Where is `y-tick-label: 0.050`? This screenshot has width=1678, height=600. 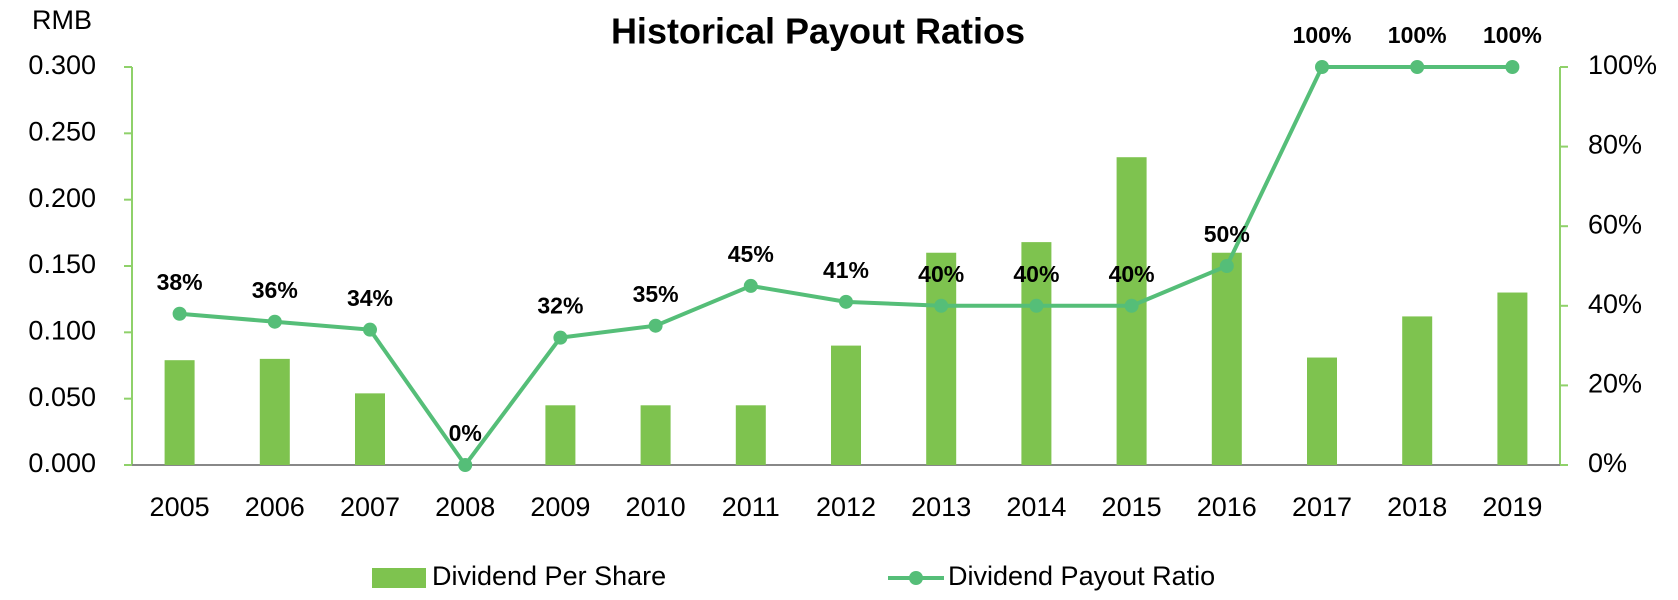 y-tick-label: 0.050 is located at coordinates (62, 397).